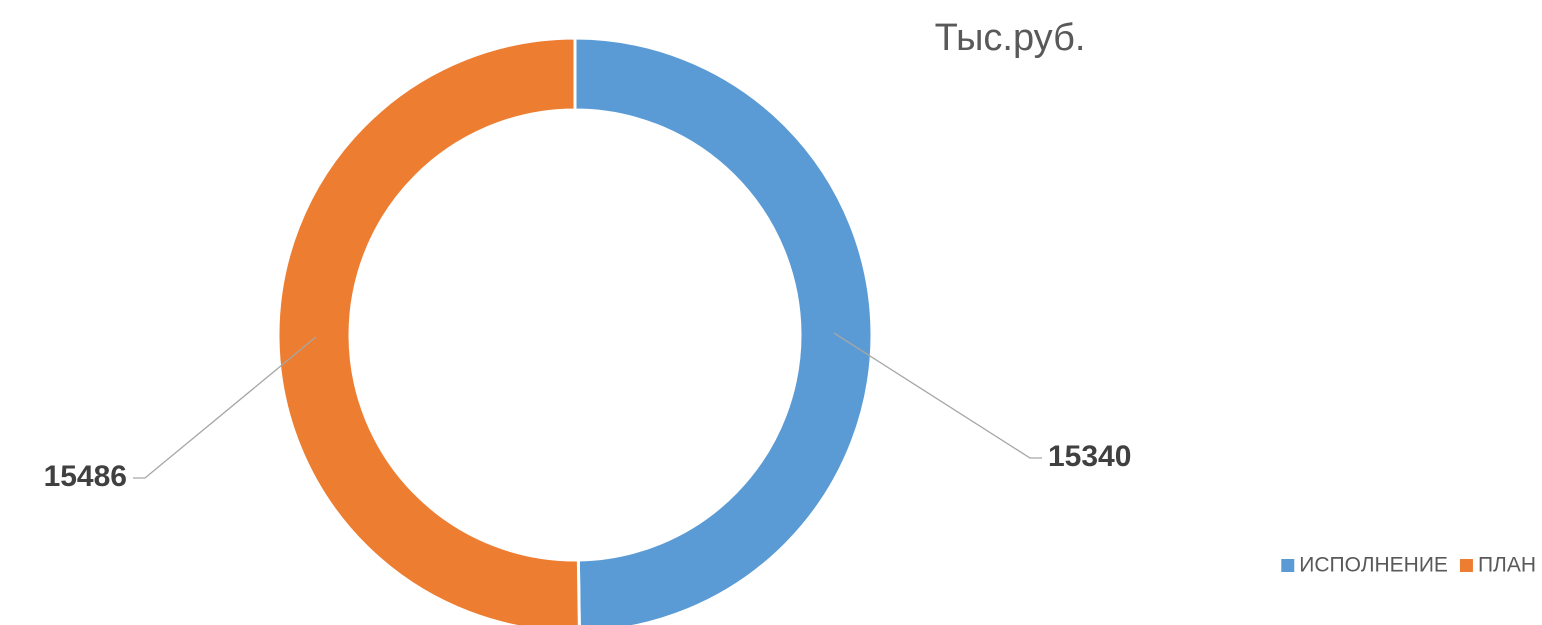 This screenshot has width=1542, height=625. Describe the element at coordinates (1507, 565) in the screenshot. I see `legend-label: ПЛАН` at that location.